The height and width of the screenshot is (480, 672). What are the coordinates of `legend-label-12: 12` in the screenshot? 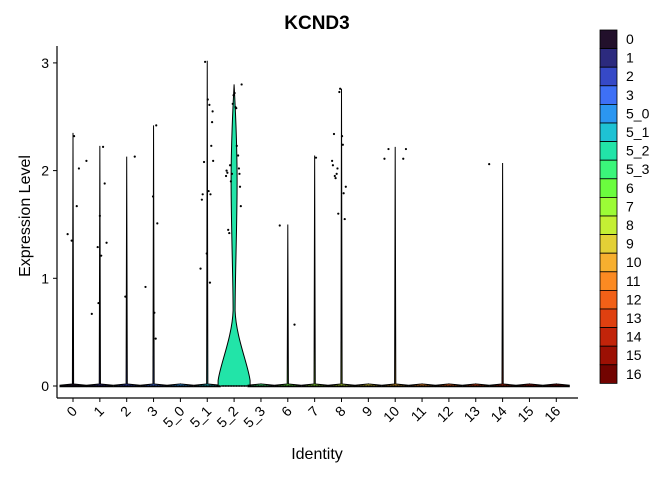 It's located at (634, 299).